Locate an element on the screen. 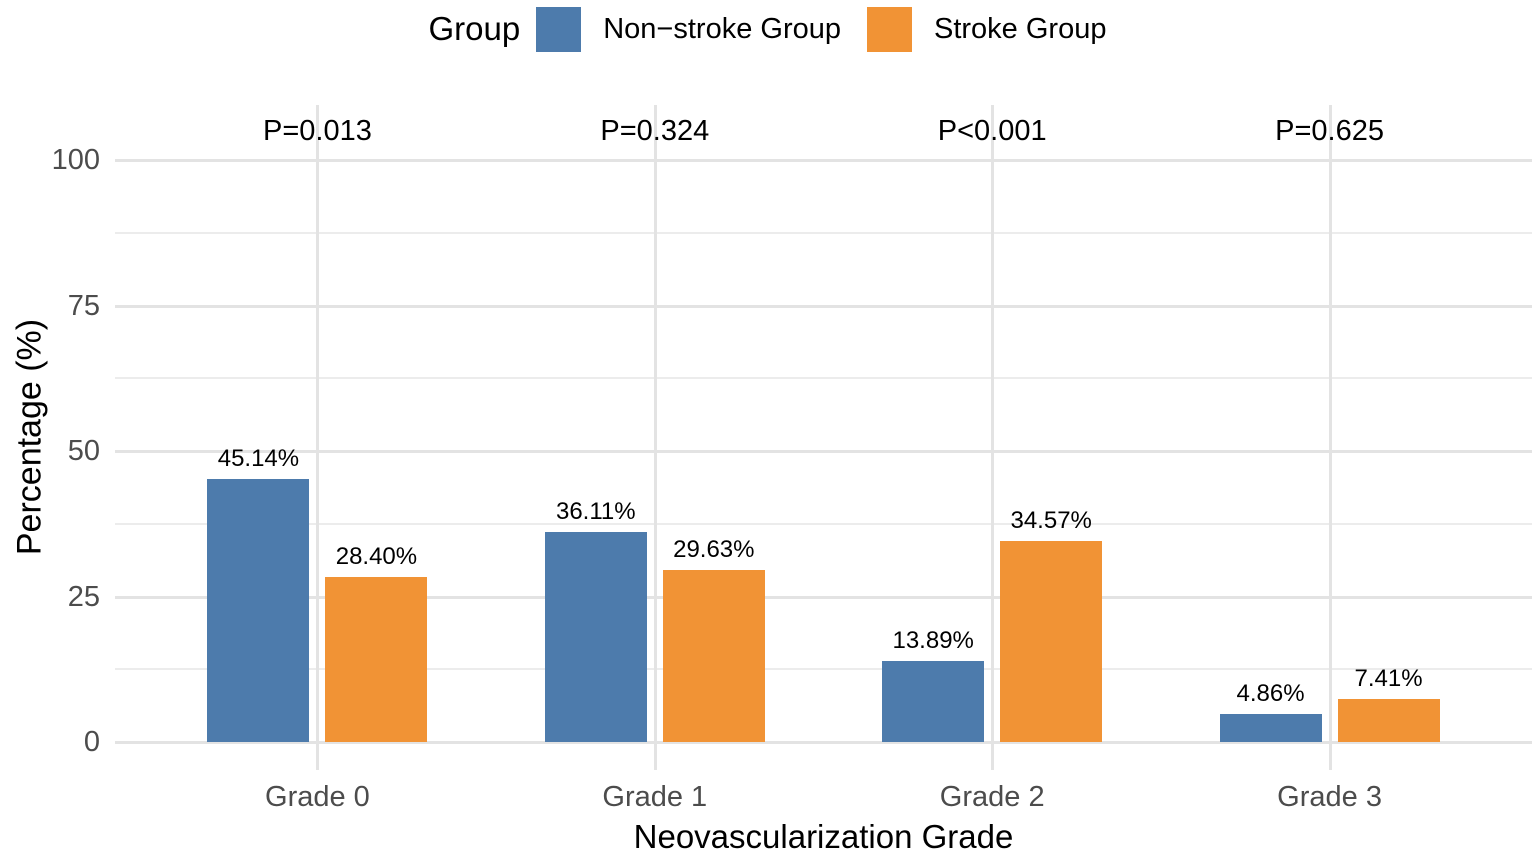 This screenshot has width=1535, height=856. bar-value-label: 36.11% is located at coordinates (595, 511).